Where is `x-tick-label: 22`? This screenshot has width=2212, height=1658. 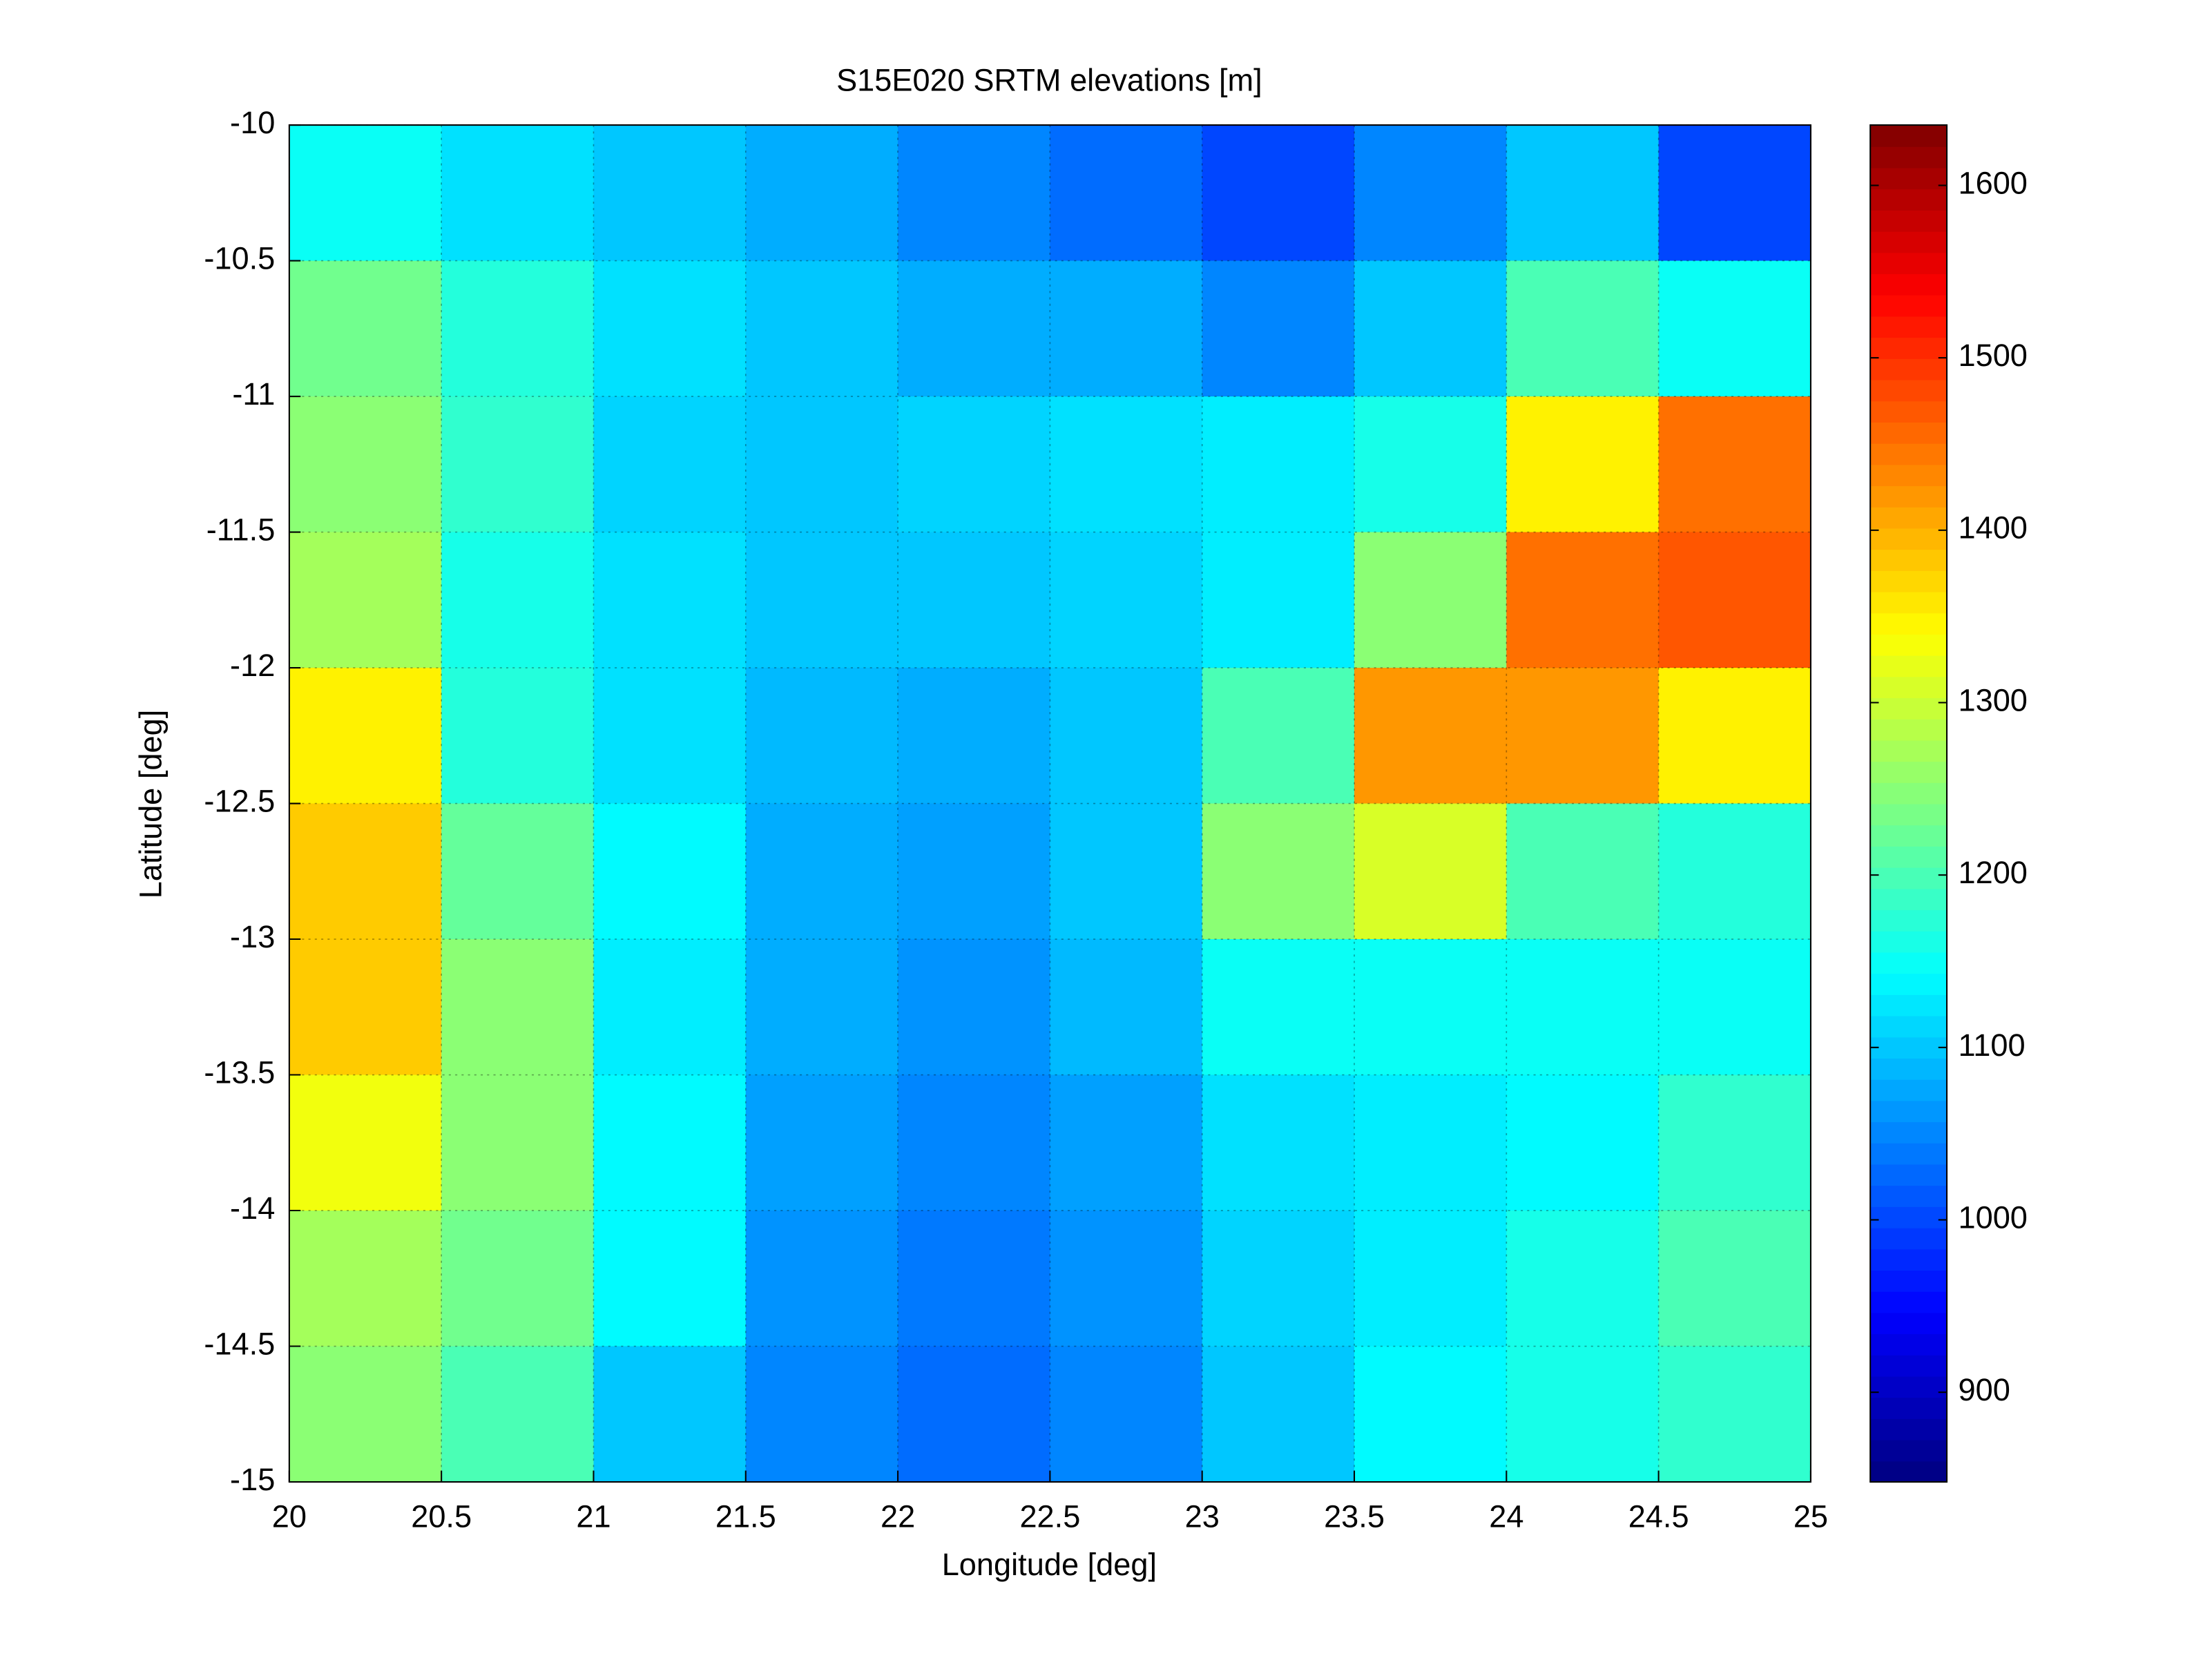
x-tick-label: 22 is located at coordinates (898, 1516).